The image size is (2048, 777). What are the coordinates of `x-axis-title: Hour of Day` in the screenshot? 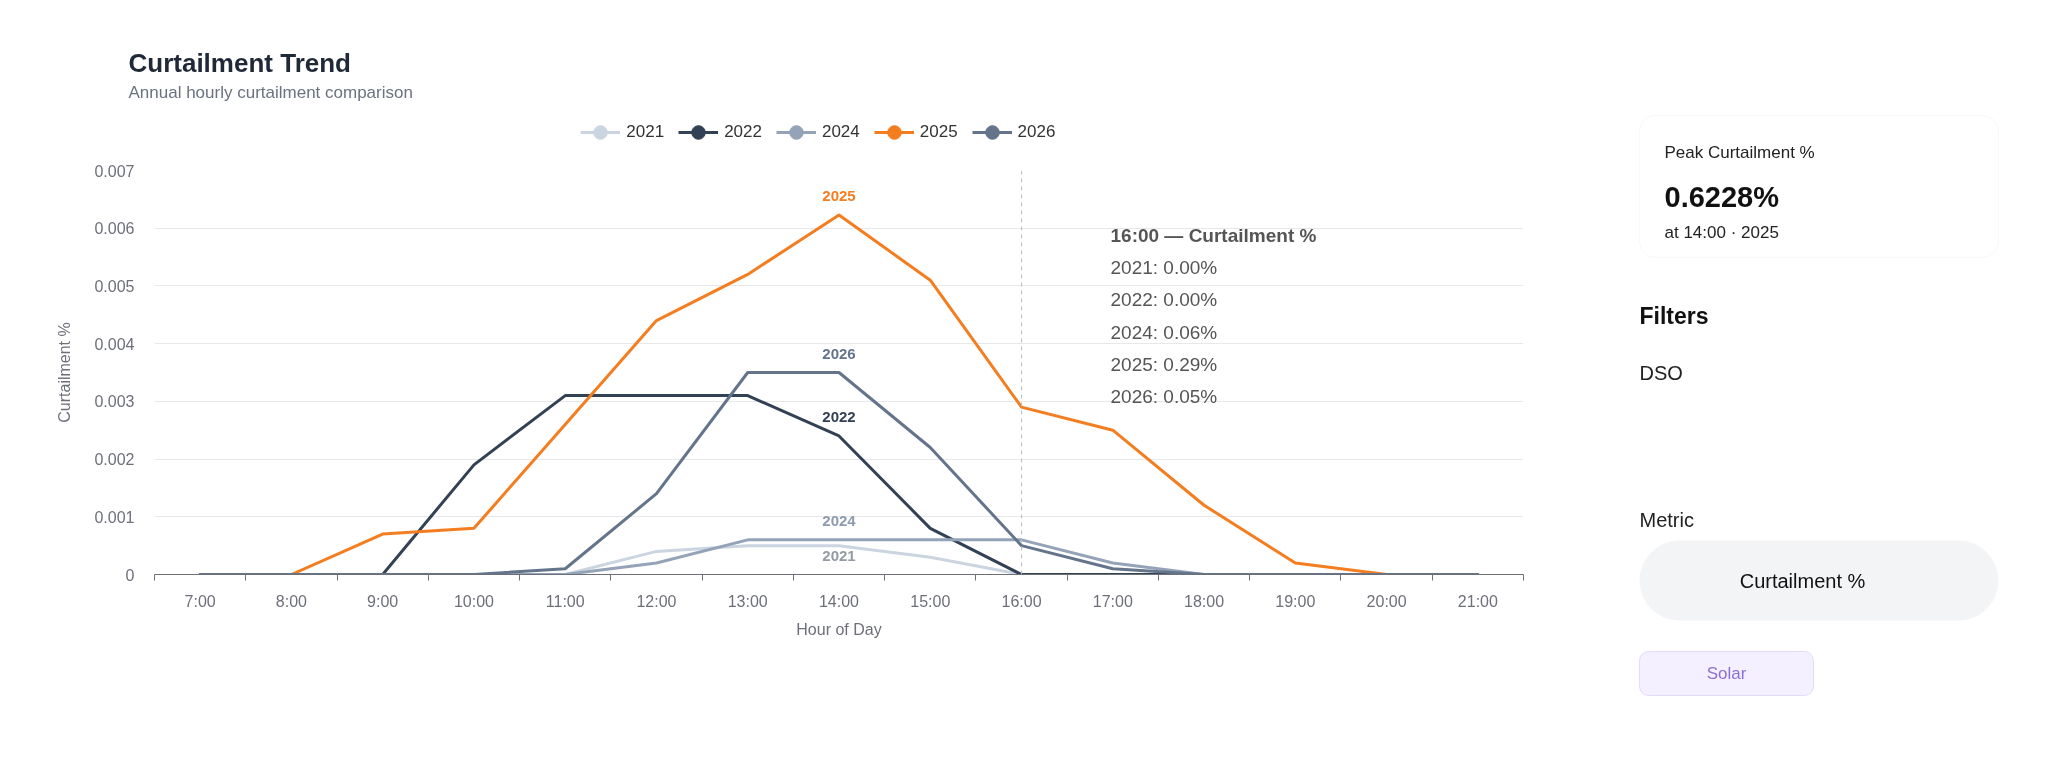 It's located at (839, 629).